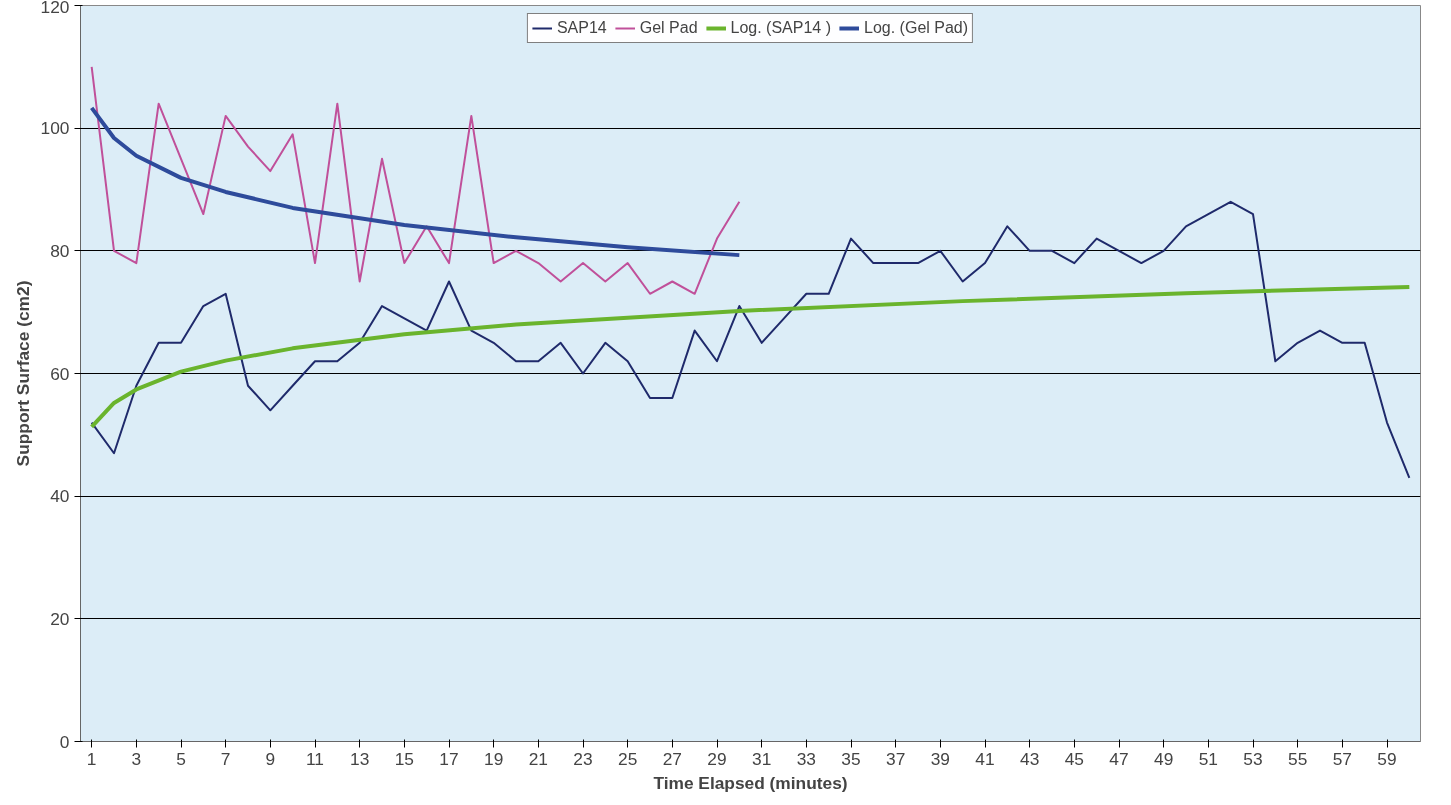  What do you see at coordinates (672, 758) in the screenshot?
I see `x-tick-label: 27` at bounding box center [672, 758].